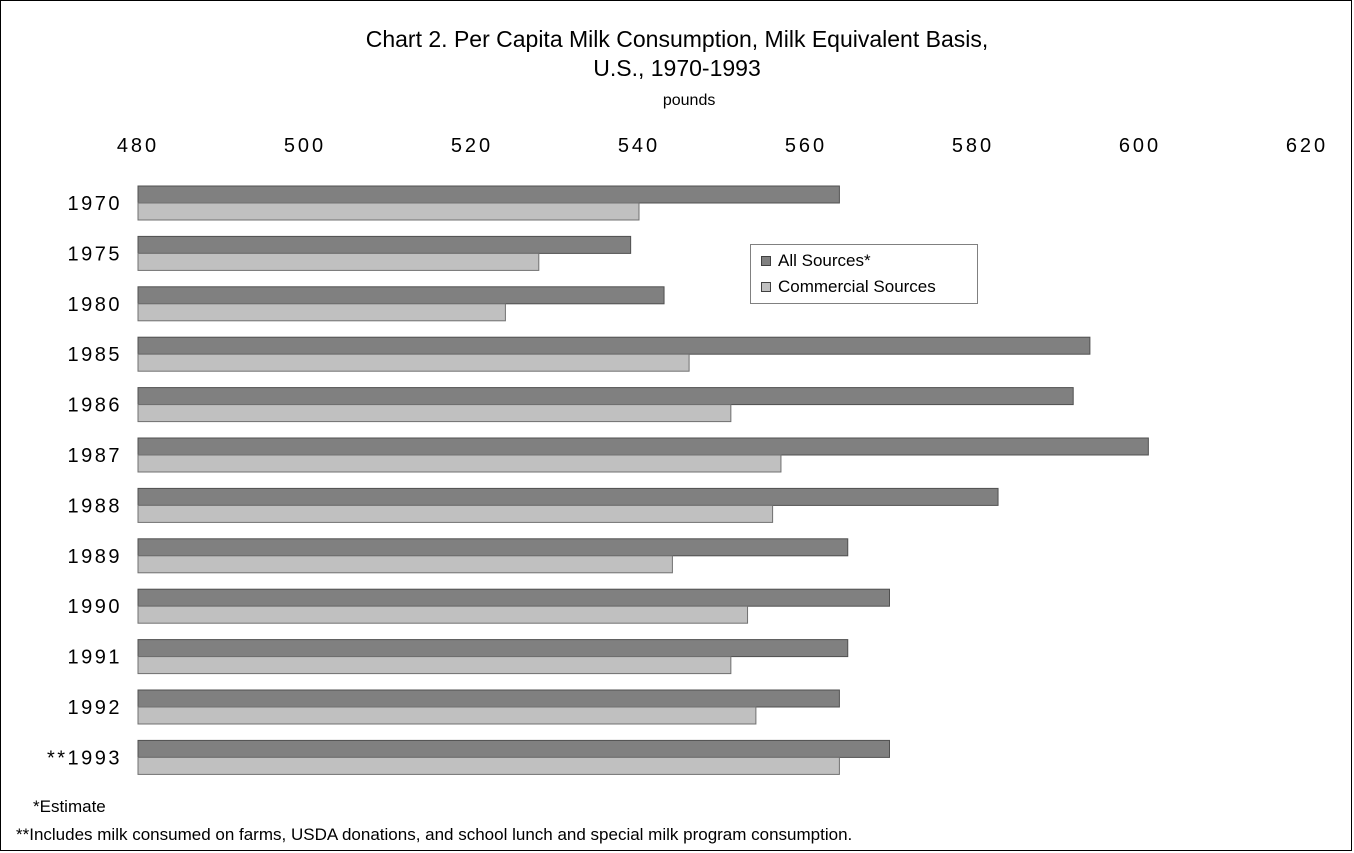 This screenshot has width=1354, height=853. I want to click on legend-label-commercial-sources: Commercial Sources, so click(857, 286).